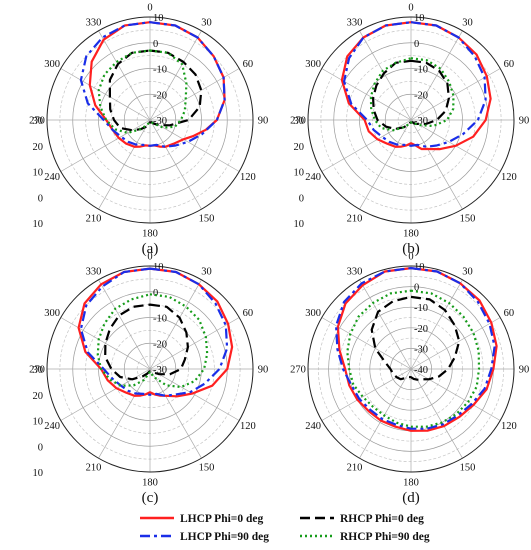  I want to click on legend-item: LHCP Phi=90 deg, so click(204, 537).